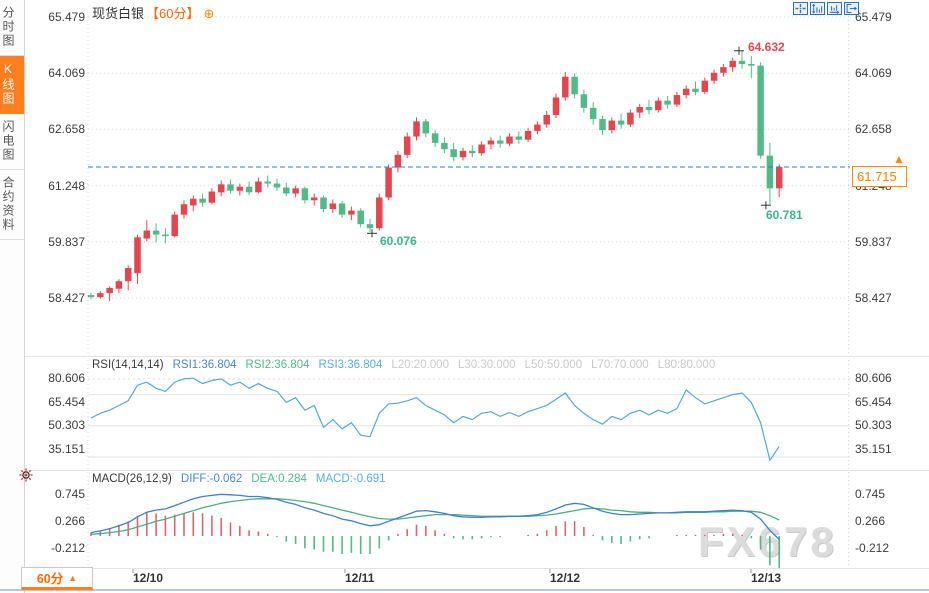 The height and width of the screenshot is (593, 929). I want to click on symbol-name: 现货白银, so click(118, 13).